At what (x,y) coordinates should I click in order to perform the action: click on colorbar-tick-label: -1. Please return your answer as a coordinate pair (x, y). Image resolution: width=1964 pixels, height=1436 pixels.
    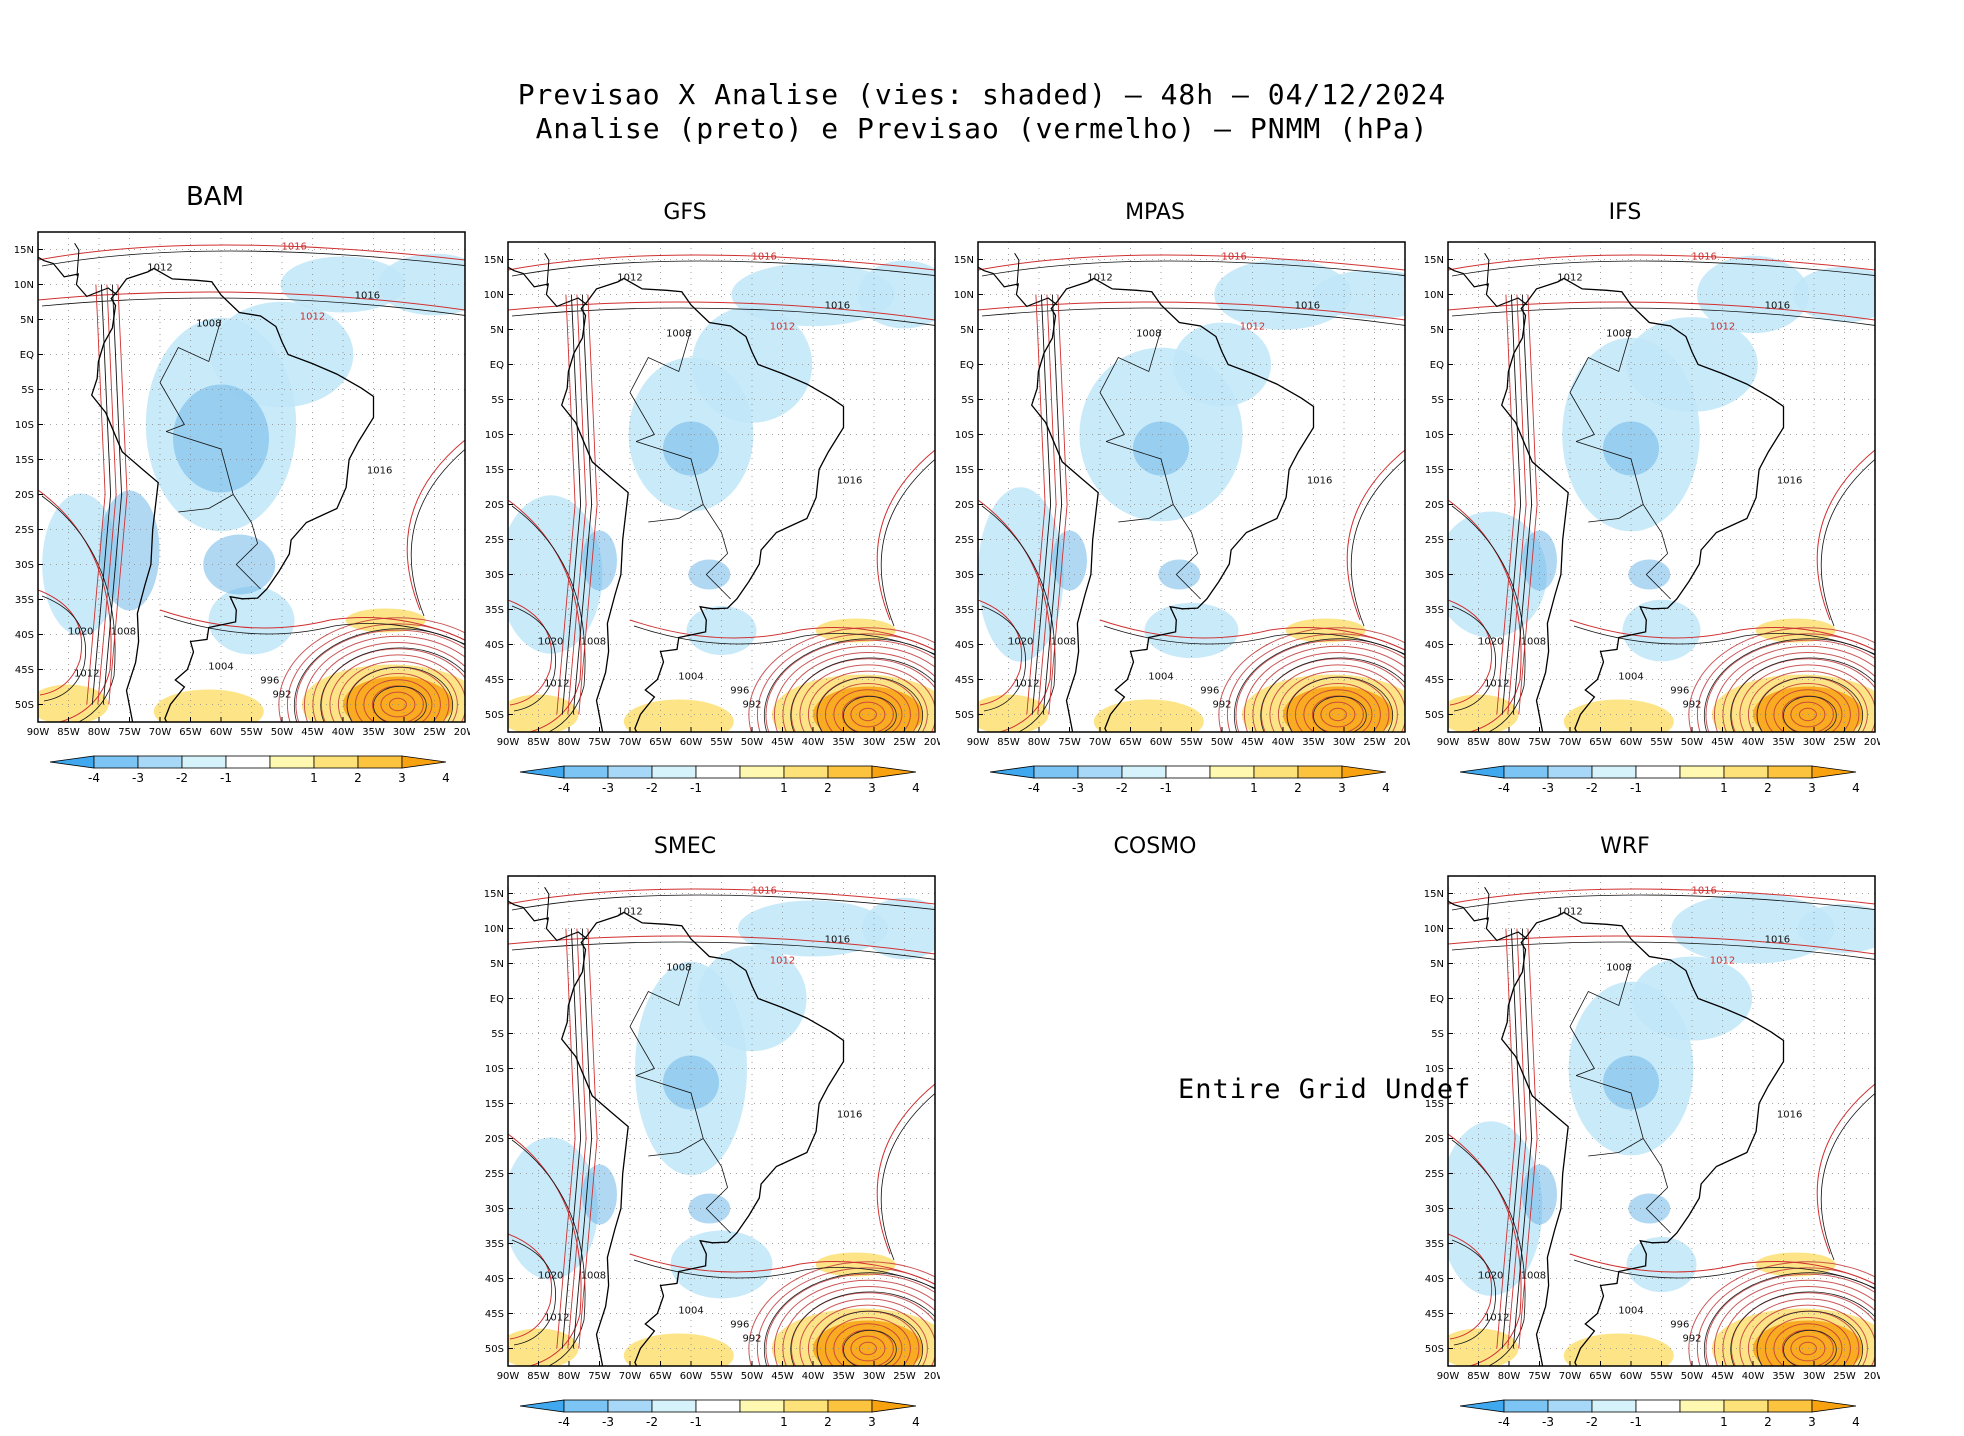
    Looking at the image, I should click on (226, 778).